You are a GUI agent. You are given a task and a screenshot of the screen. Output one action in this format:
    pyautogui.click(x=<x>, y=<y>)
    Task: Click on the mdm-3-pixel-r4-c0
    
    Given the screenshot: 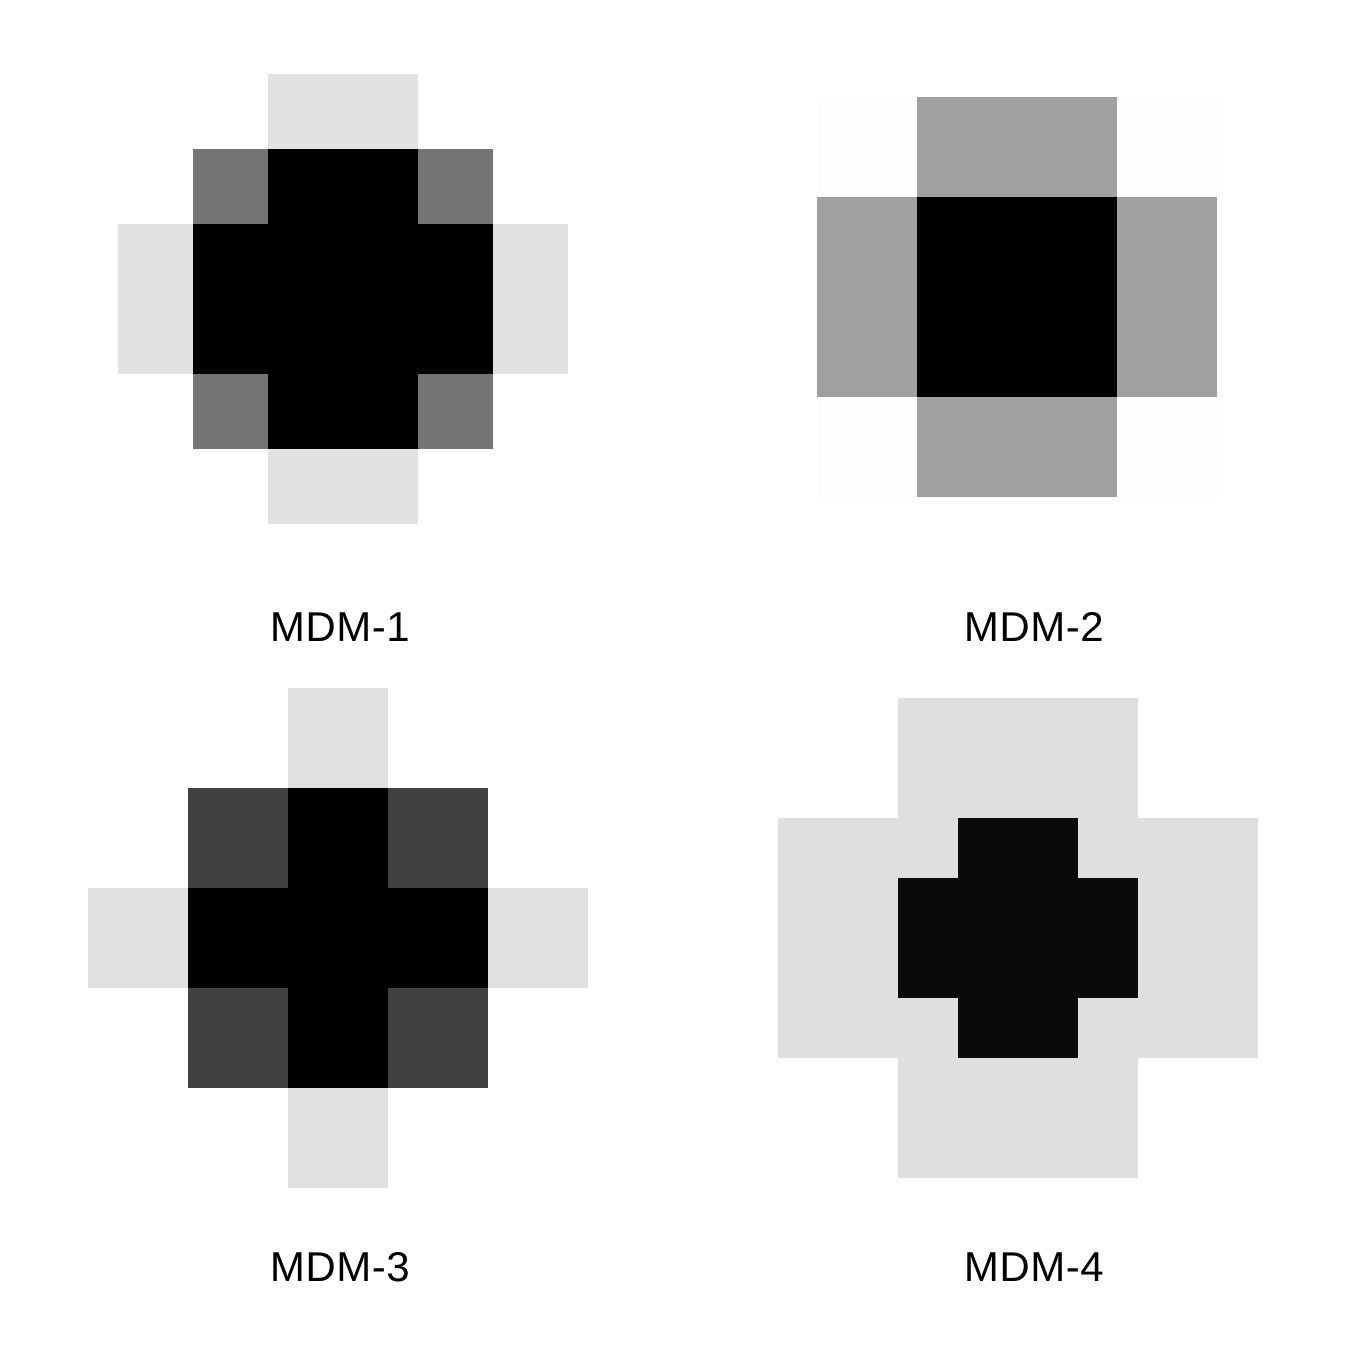 What is the action you would take?
    pyautogui.click(x=138, y=1138)
    